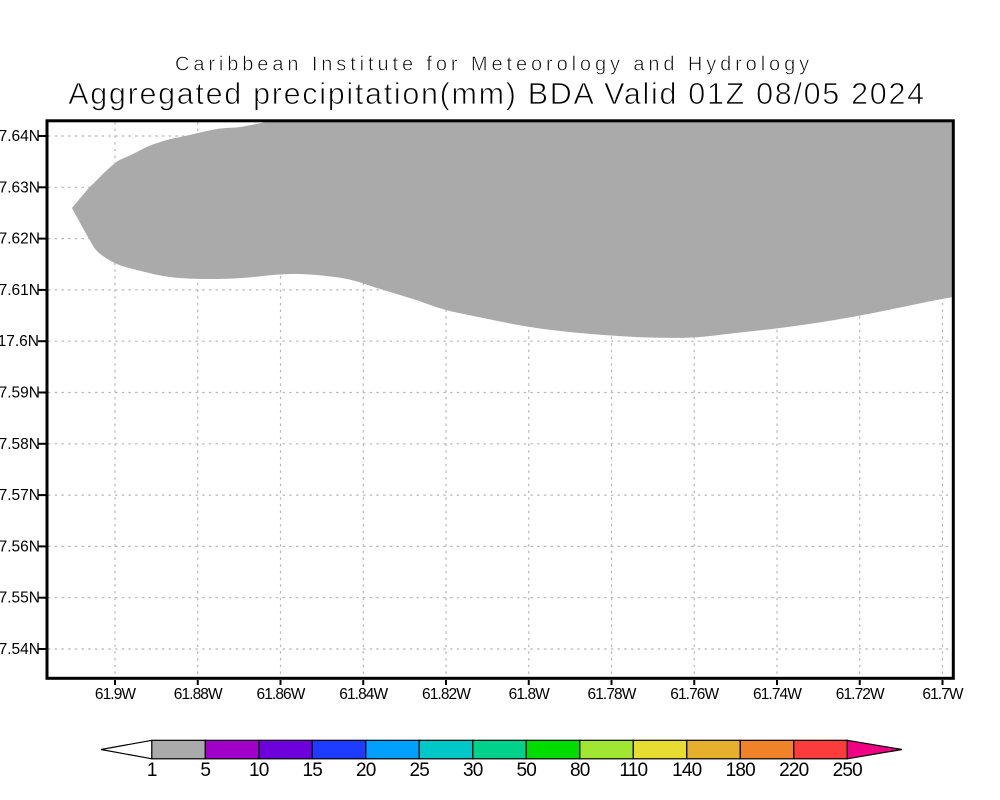 The width and height of the screenshot is (1000, 800). Describe the element at coordinates (20, 546) in the screenshot. I see `svg-text: 7.56N` at that location.